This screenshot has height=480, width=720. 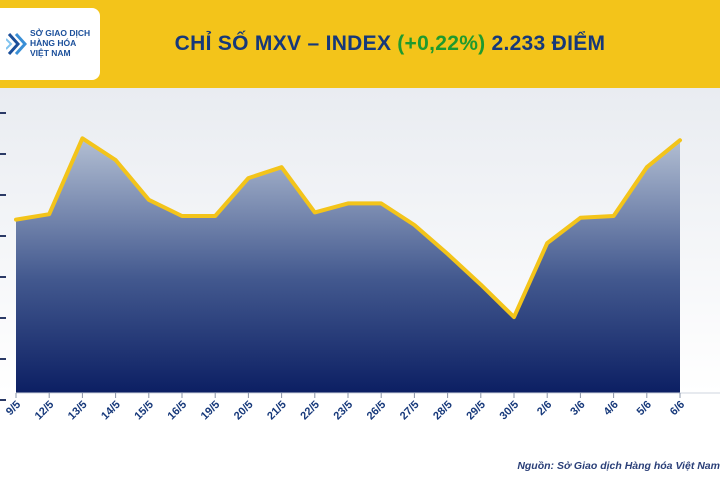 What do you see at coordinates (618, 466) in the screenshot?
I see `source-note: Nguồn: Sở Giao dịch Hàng hóa Việt Nam` at bounding box center [618, 466].